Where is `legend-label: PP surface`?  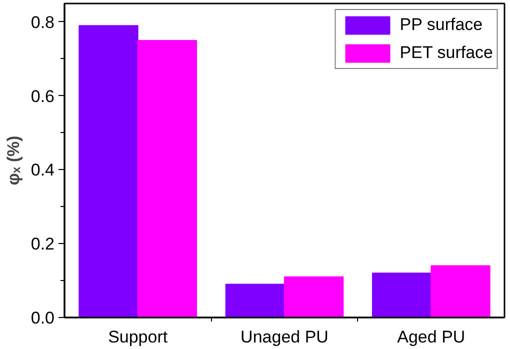 legend-label: PP surface is located at coordinates (441, 25).